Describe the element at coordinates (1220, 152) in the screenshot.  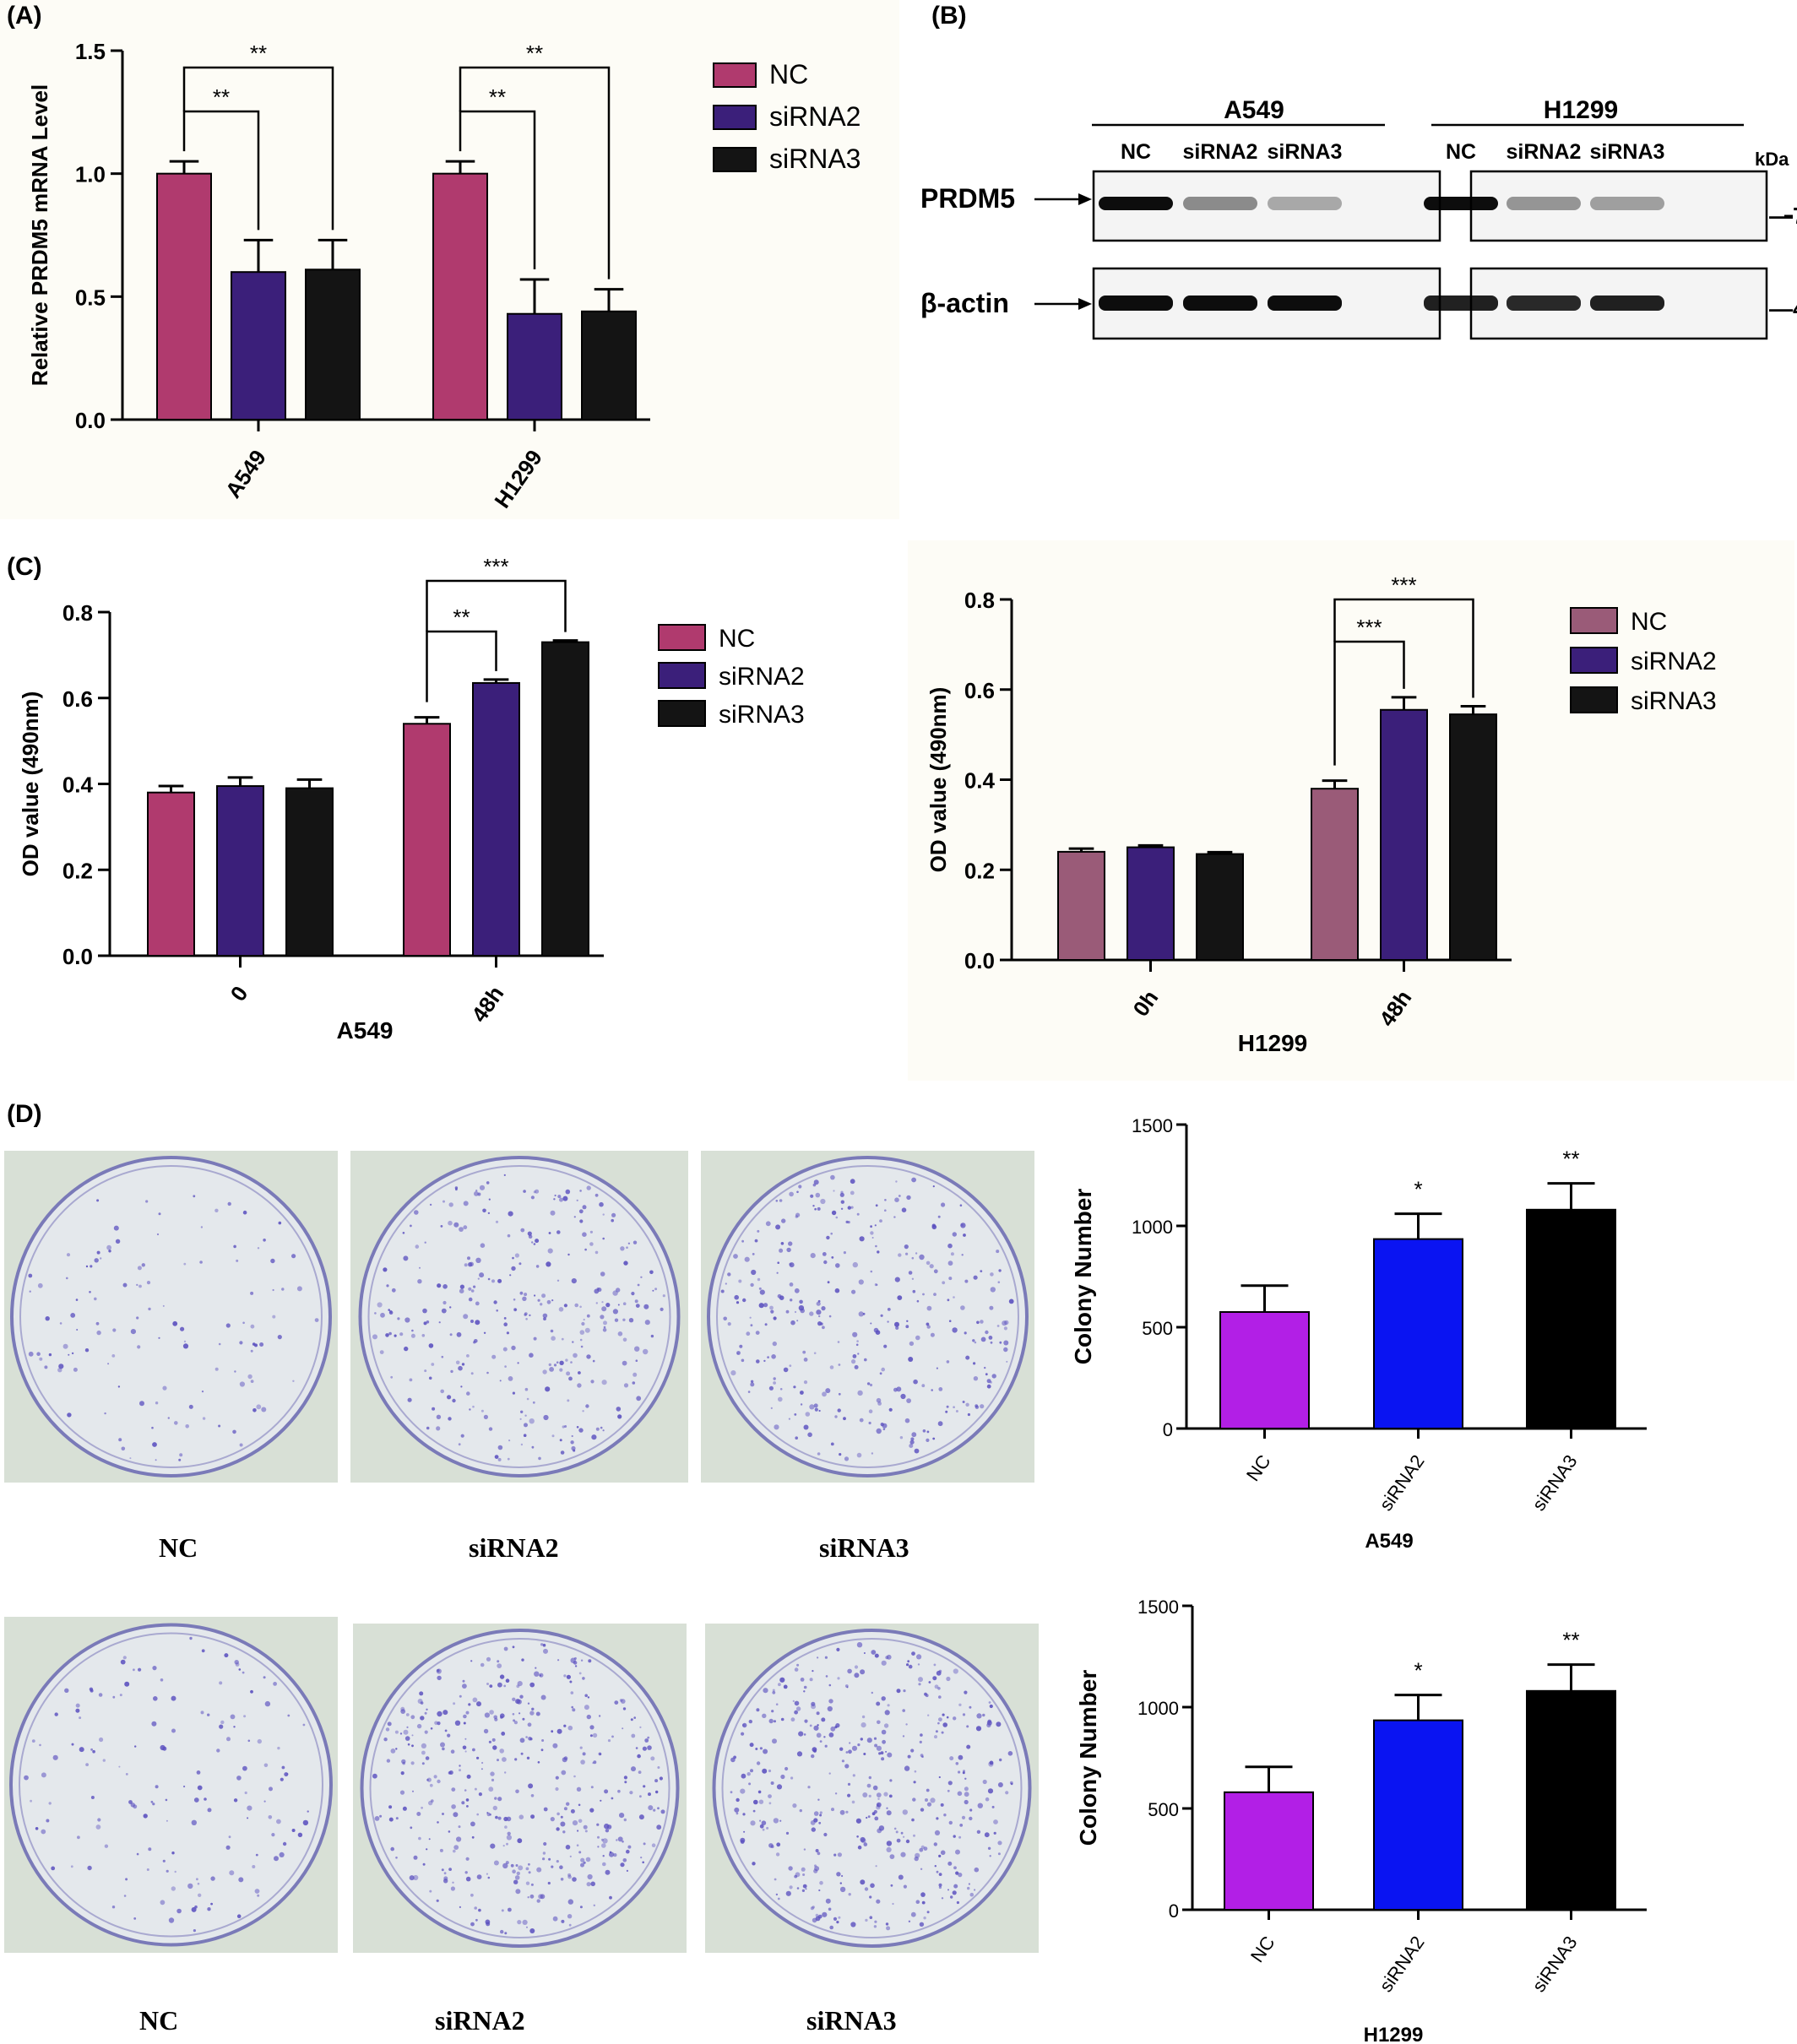
I see `blot-lane-label: siRNA2` at that location.